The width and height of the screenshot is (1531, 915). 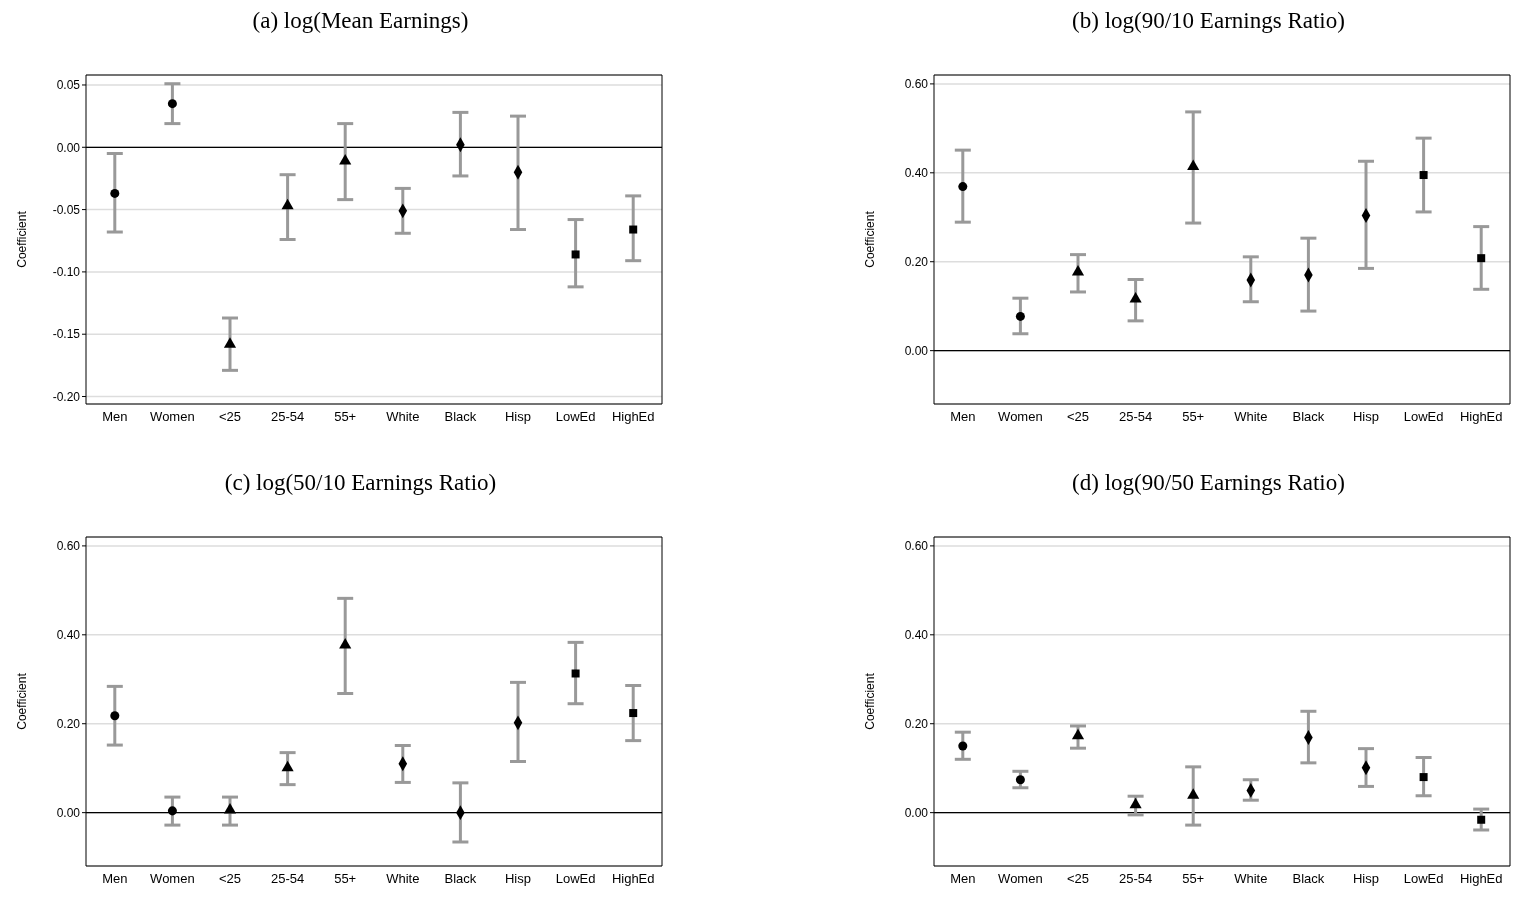 I want to click on chart-title: (c) log(50/10 Earnings Ratio), so click(x=360, y=483).